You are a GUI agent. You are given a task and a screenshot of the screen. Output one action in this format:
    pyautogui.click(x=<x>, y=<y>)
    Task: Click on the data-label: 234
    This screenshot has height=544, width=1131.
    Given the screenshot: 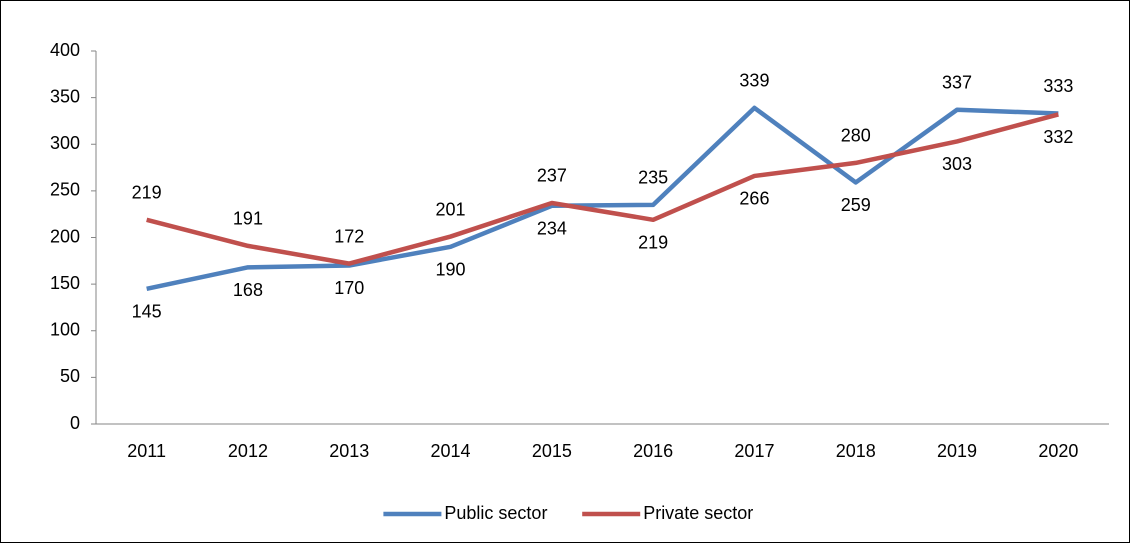 What is the action you would take?
    pyautogui.click(x=552, y=229)
    